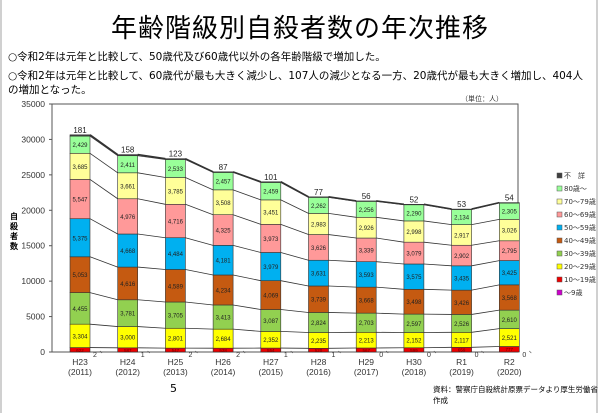  What do you see at coordinates (366, 372) in the screenshot?
I see `x-tick-label-year: (2017)` at bounding box center [366, 372].